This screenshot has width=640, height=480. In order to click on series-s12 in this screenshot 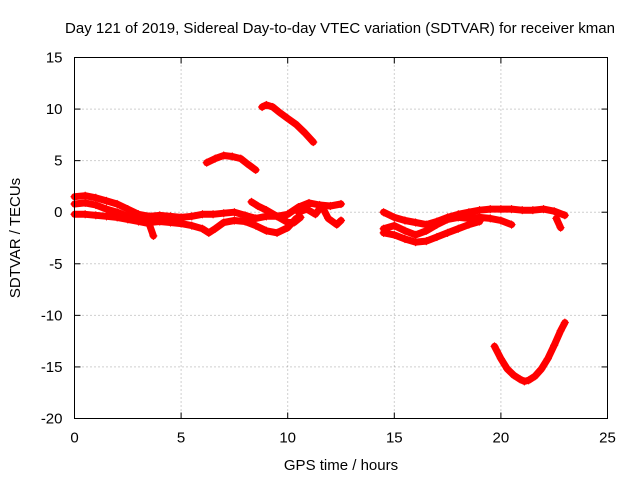, I will do `click(529, 352)`.